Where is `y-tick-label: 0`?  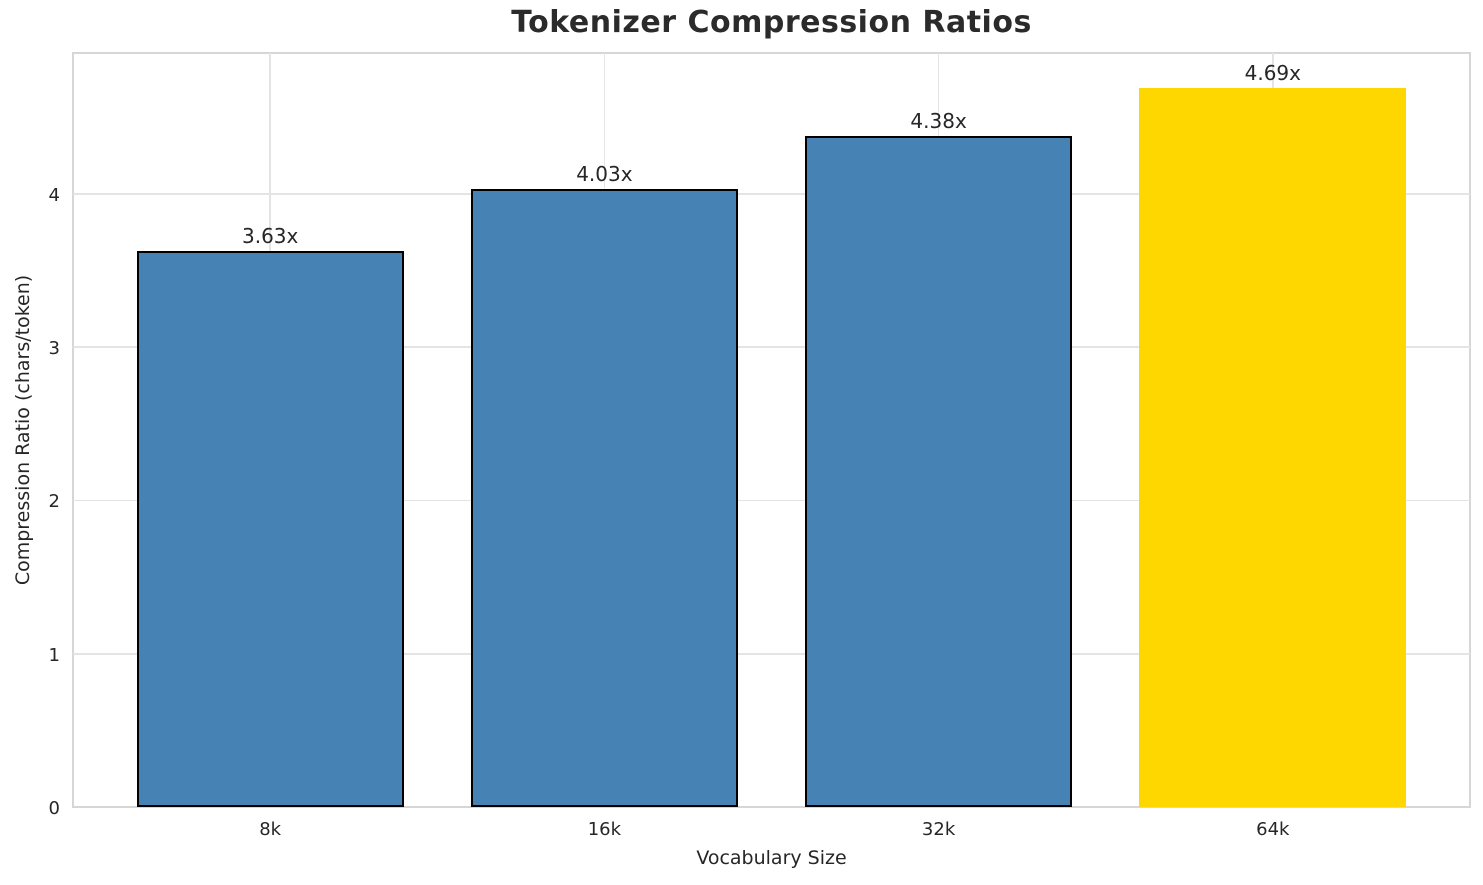 y-tick-label: 0 is located at coordinates (54, 808).